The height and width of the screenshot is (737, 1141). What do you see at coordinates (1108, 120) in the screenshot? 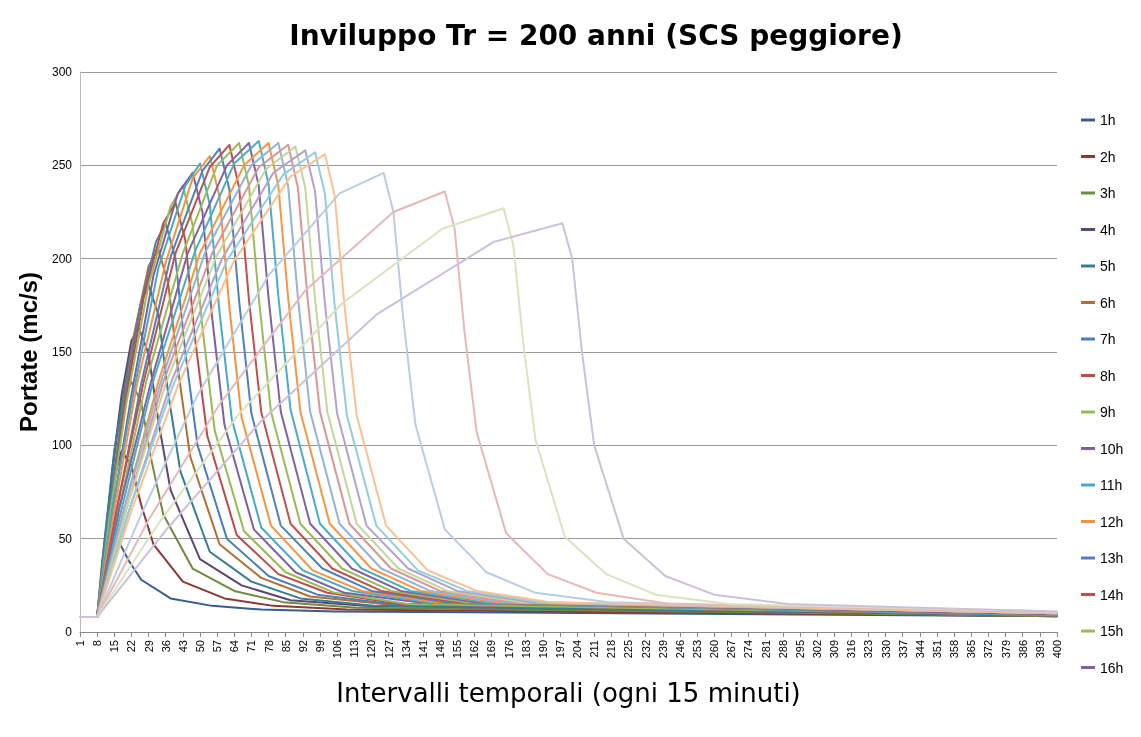
I see `legend-label: 1h` at bounding box center [1108, 120].